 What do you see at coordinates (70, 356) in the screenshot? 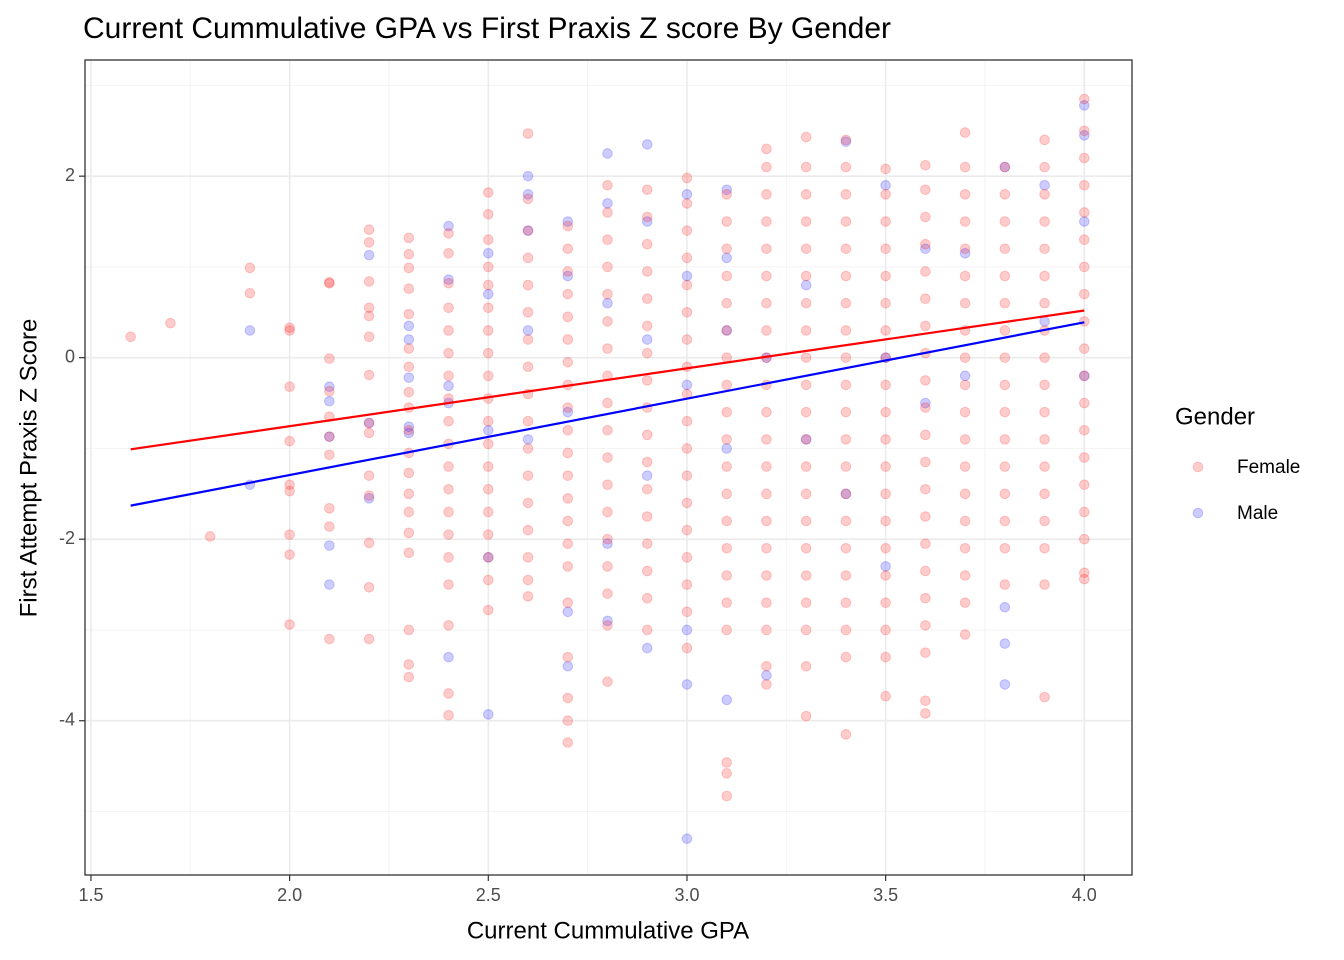
I see `y-tick-label: 0` at bounding box center [70, 356].